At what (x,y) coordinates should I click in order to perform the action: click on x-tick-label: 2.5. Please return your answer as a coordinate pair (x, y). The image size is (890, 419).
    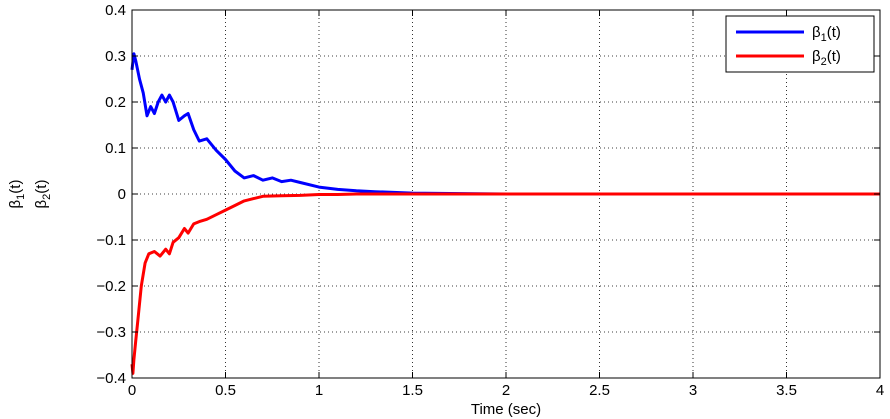
    Looking at the image, I should click on (599, 390).